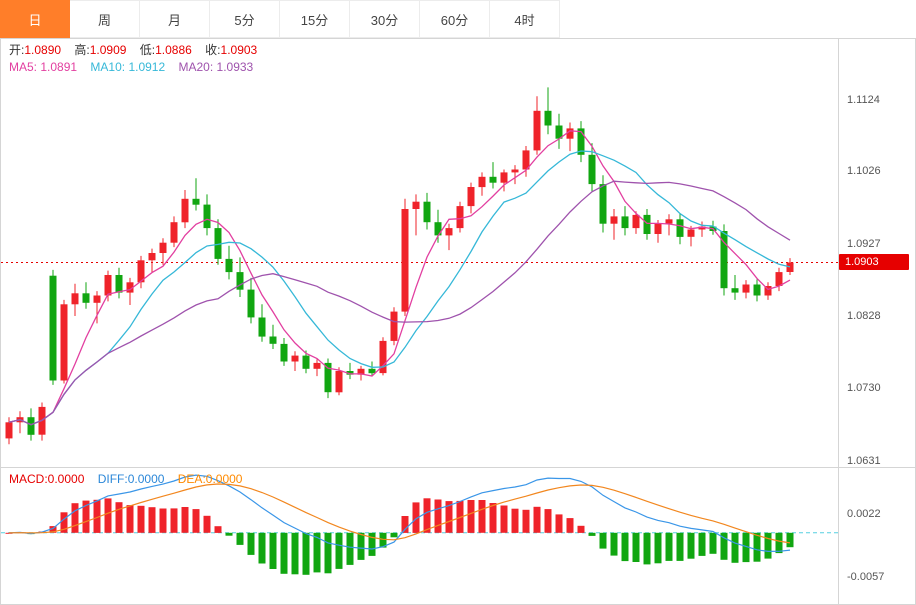 The image size is (916, 605). I want to click on price-axis-tick: 1.0828, so click(864, 316).